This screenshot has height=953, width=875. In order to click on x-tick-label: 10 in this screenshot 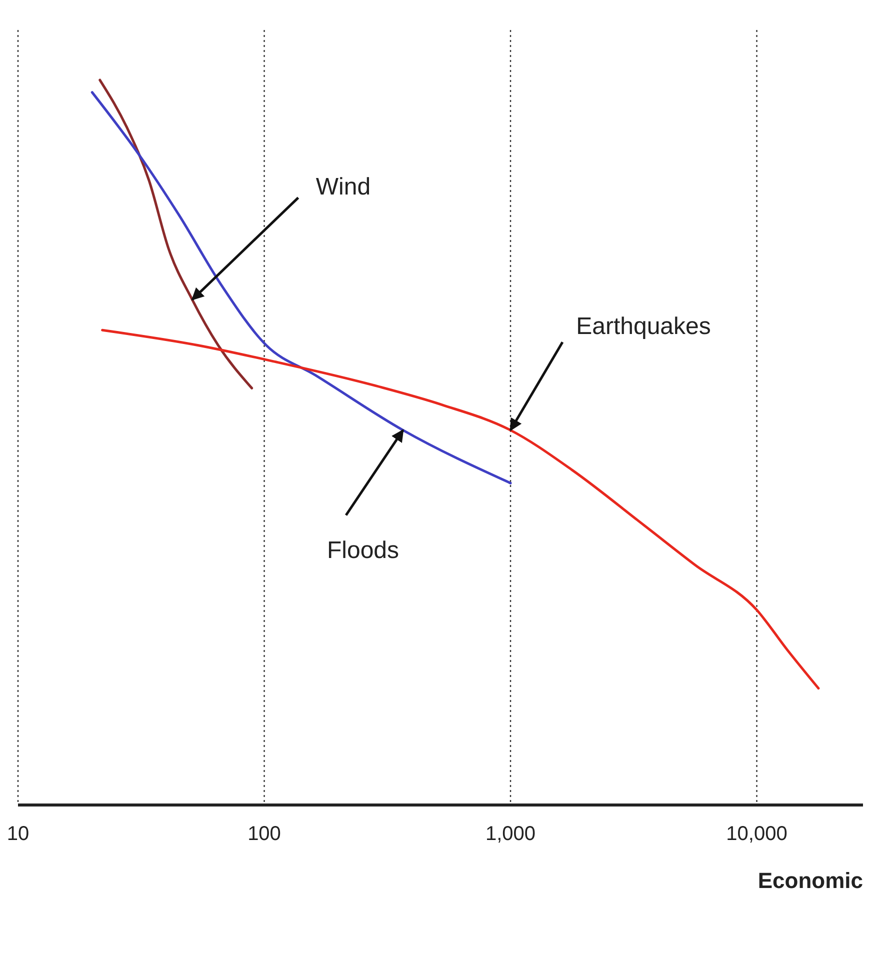, I will do `click(18, 834)`.